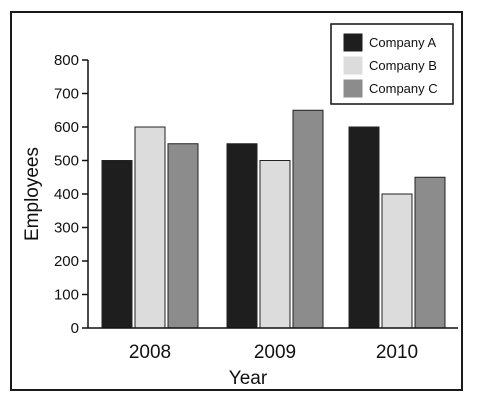 The image size is (480, 408). I want to click on y-tick-label: 300, so click(66, 228).